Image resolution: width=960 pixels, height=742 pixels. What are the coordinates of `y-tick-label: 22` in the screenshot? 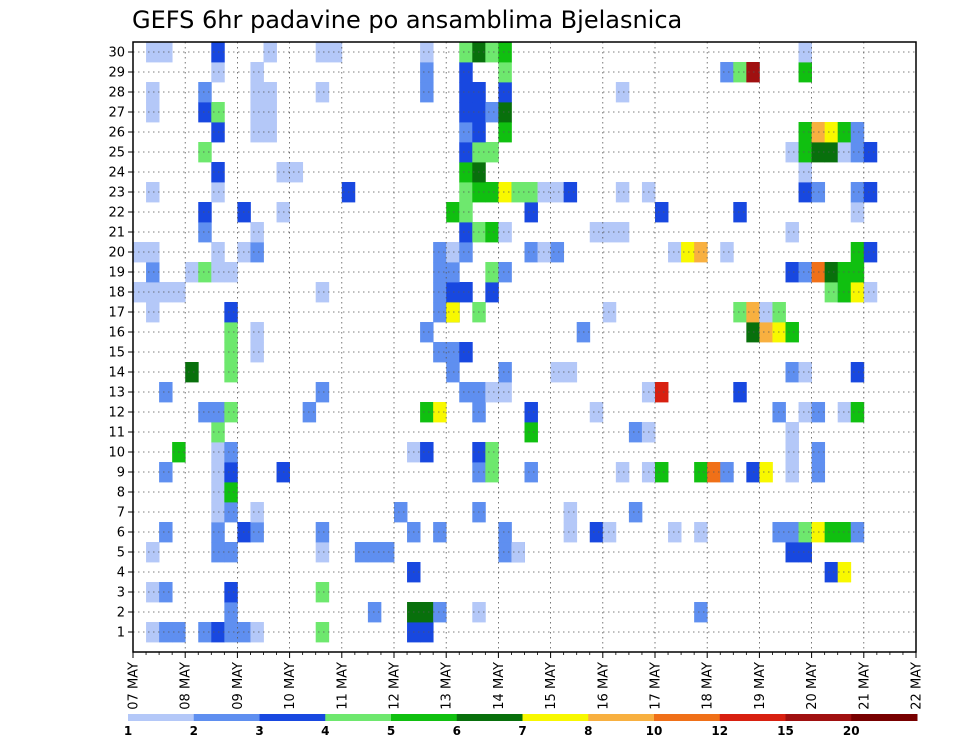 It's located at (116, 213).